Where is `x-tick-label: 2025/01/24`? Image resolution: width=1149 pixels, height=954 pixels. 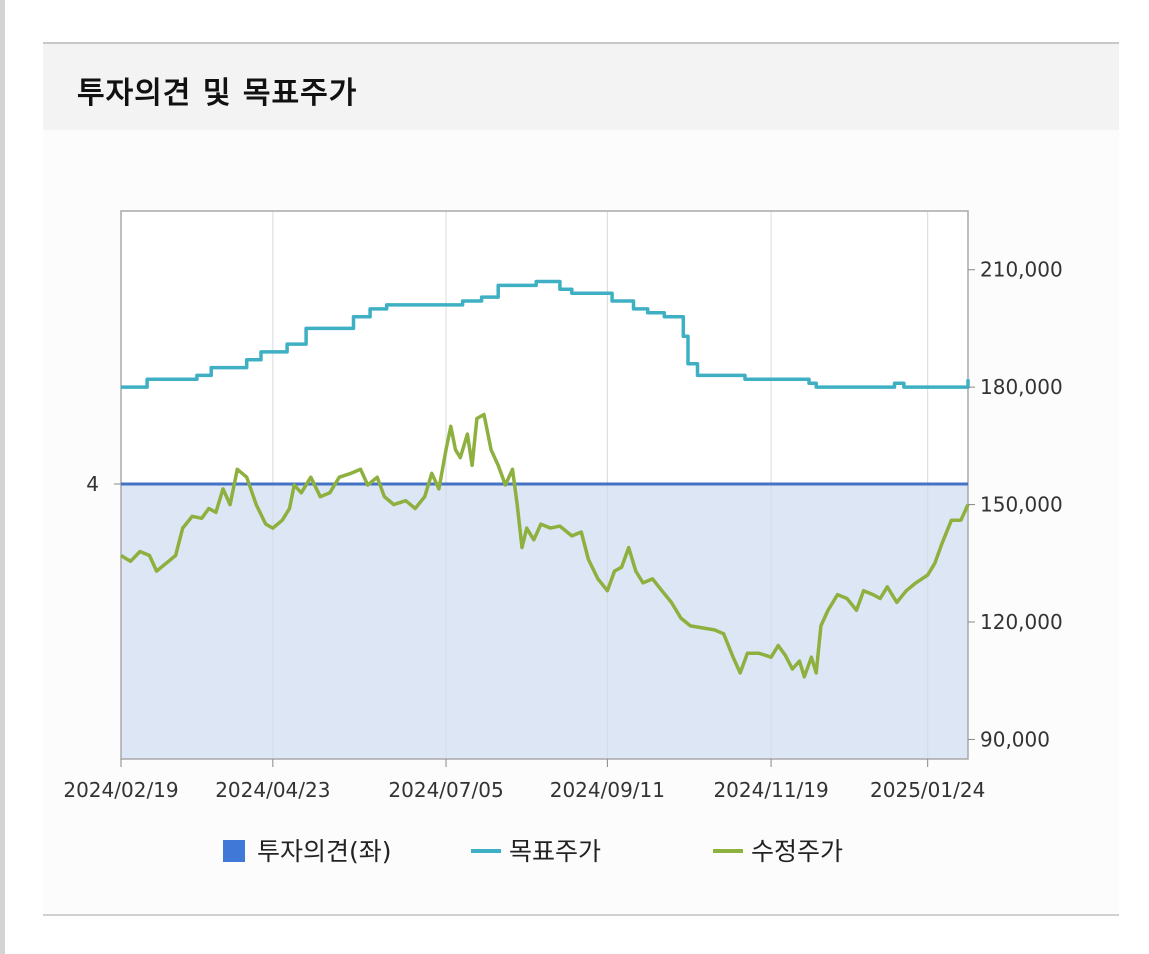 x-tick-label: 2025/01/24 is located at coordinates (927, 790).